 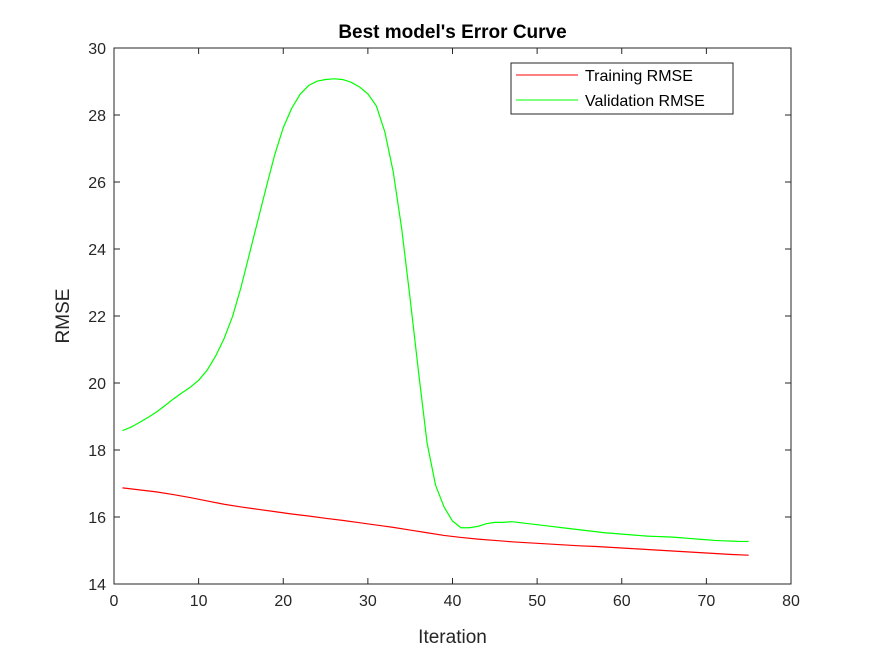 What do you see at coordinates (114, 601) in the screenshot?
I see `x-tick-label: 0` at bounding box center [114, 601].